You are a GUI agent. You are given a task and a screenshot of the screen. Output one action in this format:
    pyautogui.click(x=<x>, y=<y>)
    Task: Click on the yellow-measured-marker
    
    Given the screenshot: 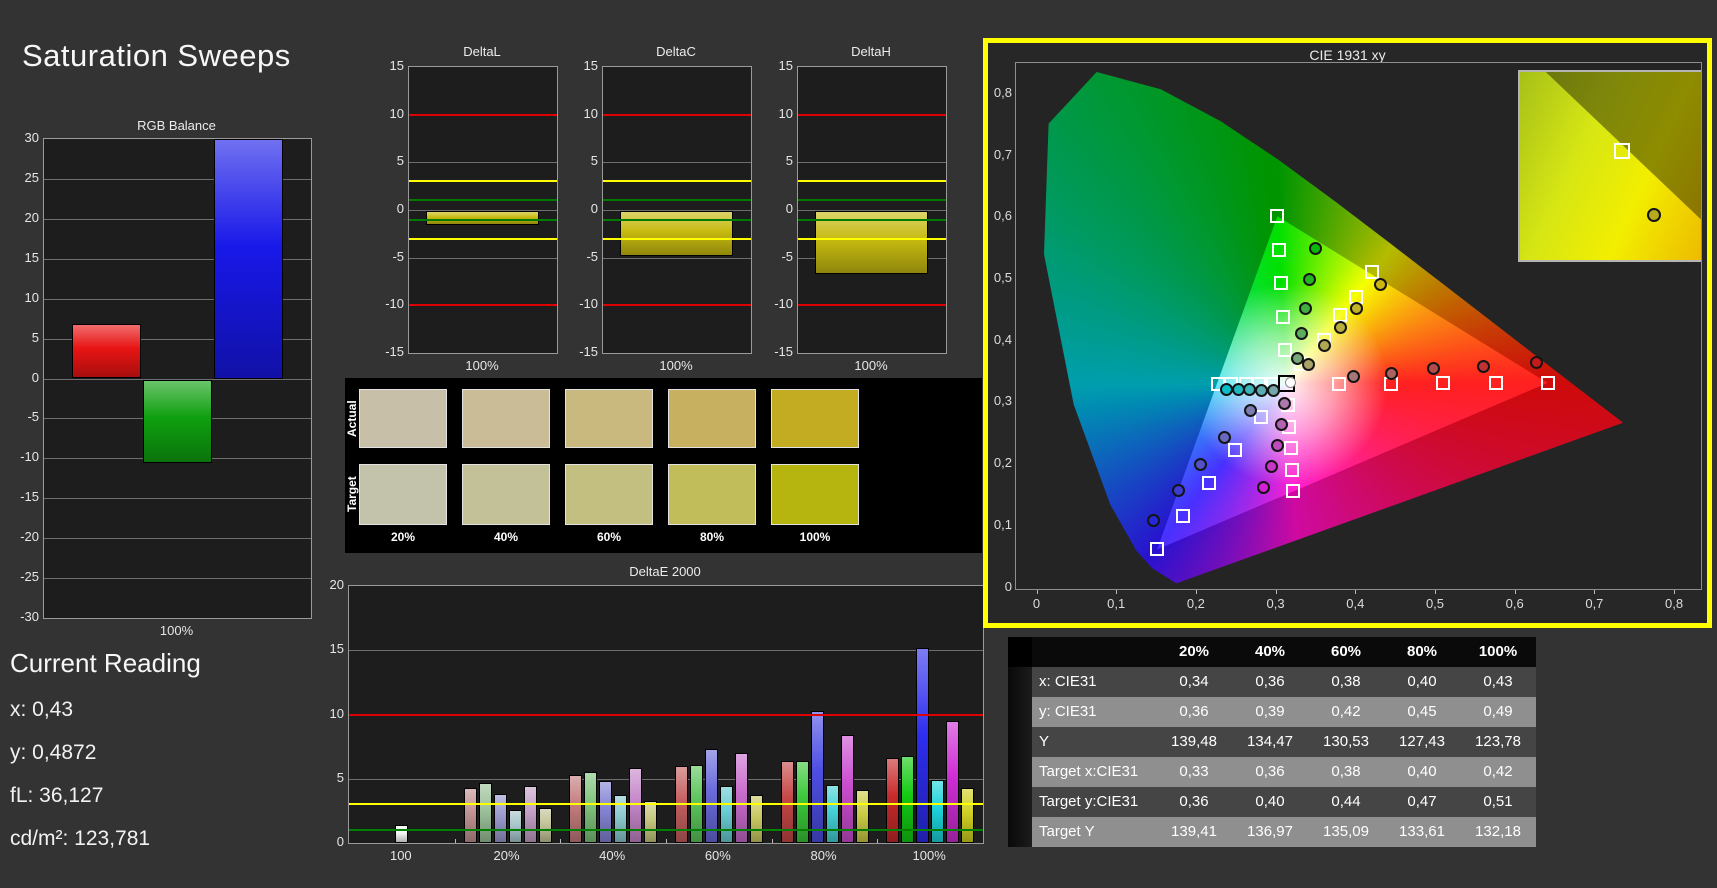 What is the action you would take?
    pyautogui.click(x=1356, y=309)
    